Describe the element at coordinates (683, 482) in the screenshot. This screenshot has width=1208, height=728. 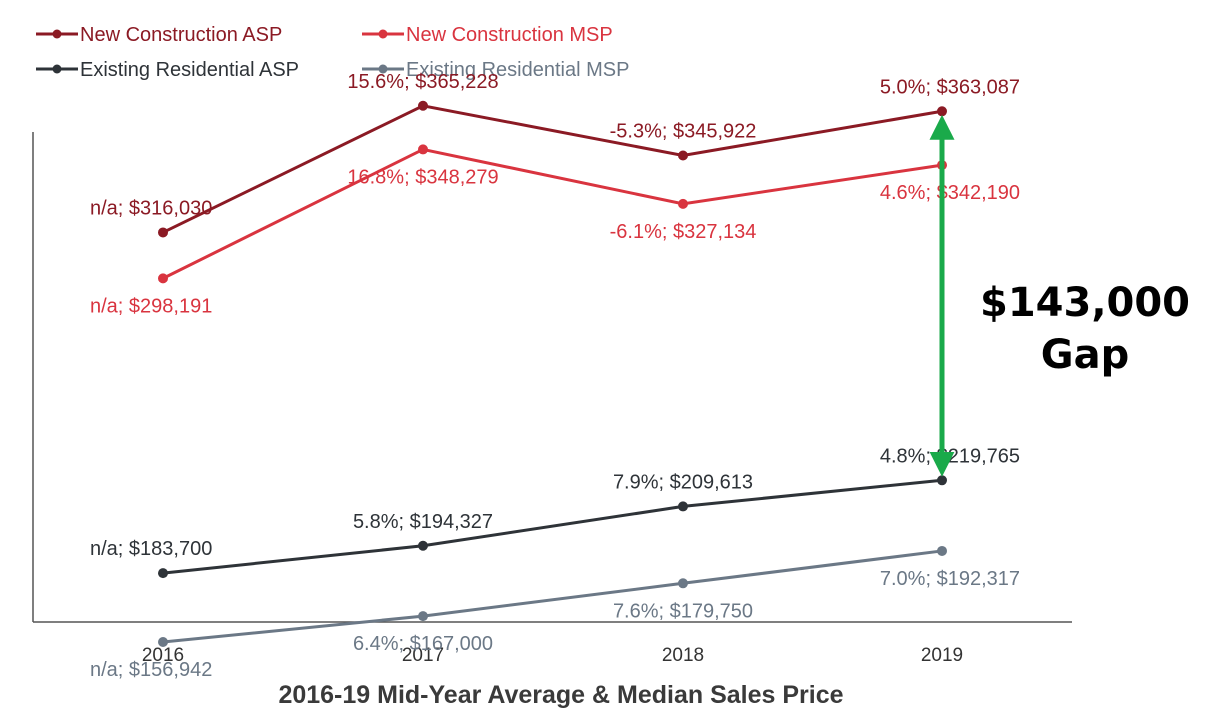
I see `data-label: 7.9%; $209,613` at that location.